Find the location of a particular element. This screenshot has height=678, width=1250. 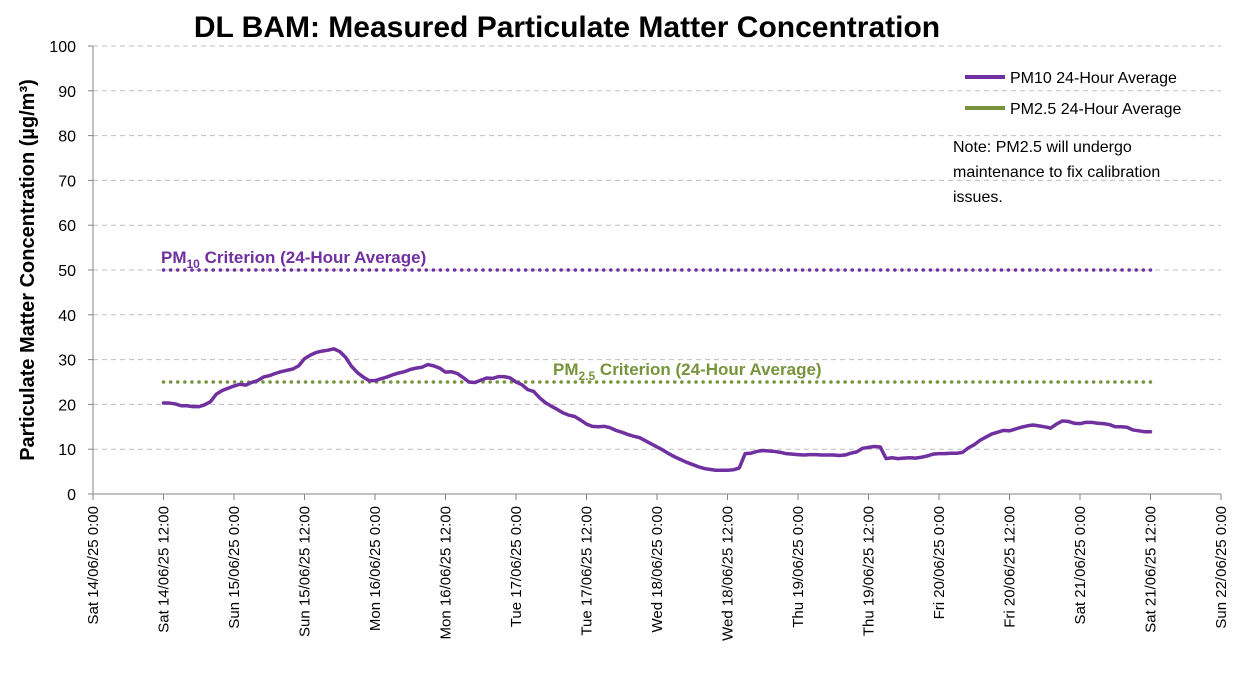

y-tick-label-100: 100 is located at coordinates (62, 47).